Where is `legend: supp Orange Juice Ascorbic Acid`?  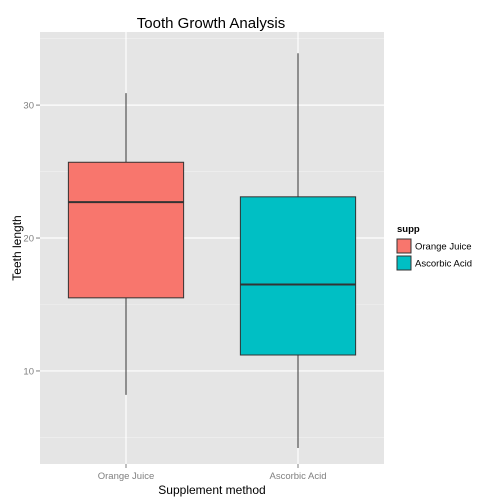 legend: supp Orange Juice Ascorbic Acid is located at coordinates (434, 247).